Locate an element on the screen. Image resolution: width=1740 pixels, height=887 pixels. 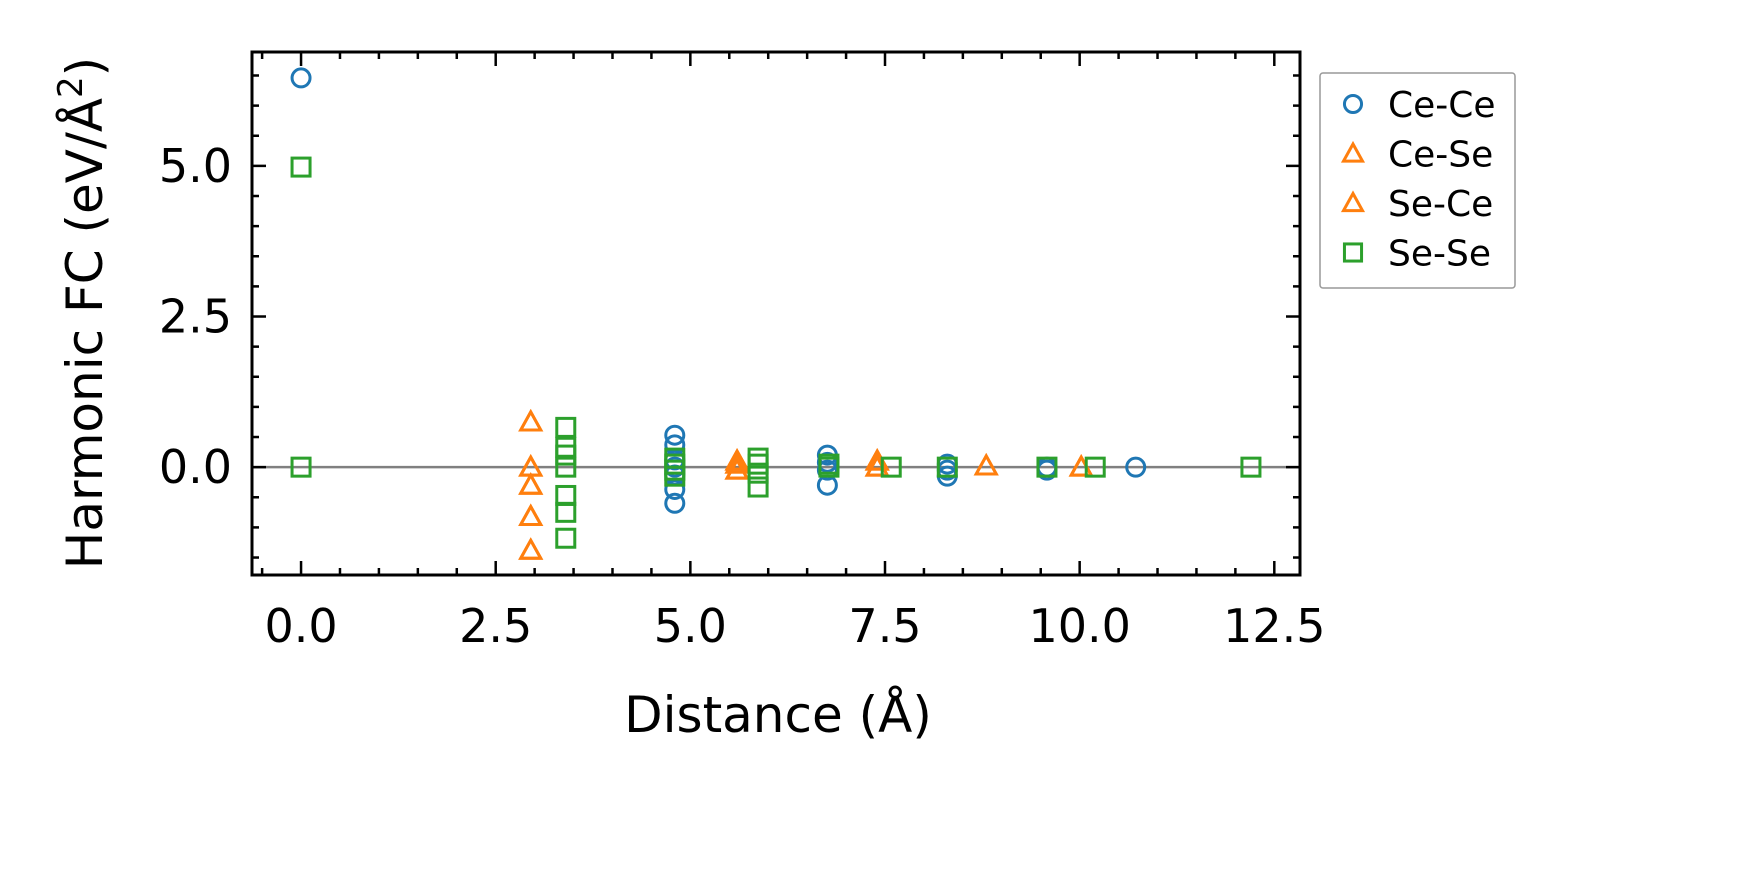
legend-label-ce-se: Ce-Se is located at coordinates (1440, 155).